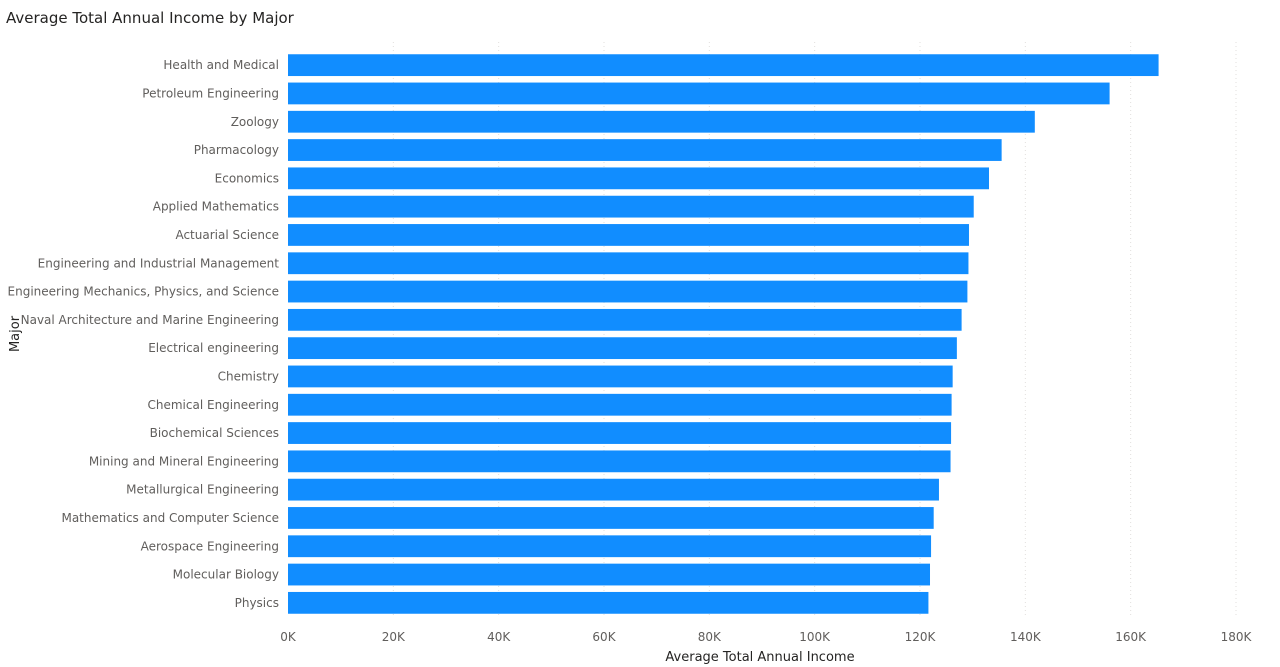 The height and width of the screenshot is (667, 1280). Describe the element at coordinates (150, 18) in the screenshot. I see `chart-title: Average Total Annual Income by Major` at that location.